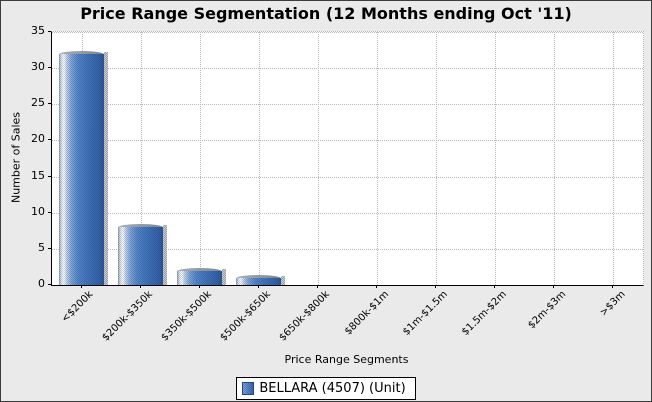  I want to click on legend-label: BELLARA (4507) (Unit), so click(332, 388).